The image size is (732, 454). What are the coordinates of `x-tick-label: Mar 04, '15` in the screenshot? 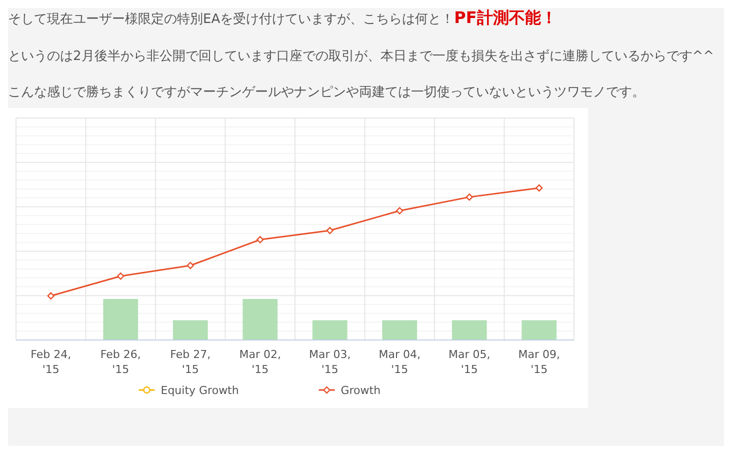 It's located at (399, 362).